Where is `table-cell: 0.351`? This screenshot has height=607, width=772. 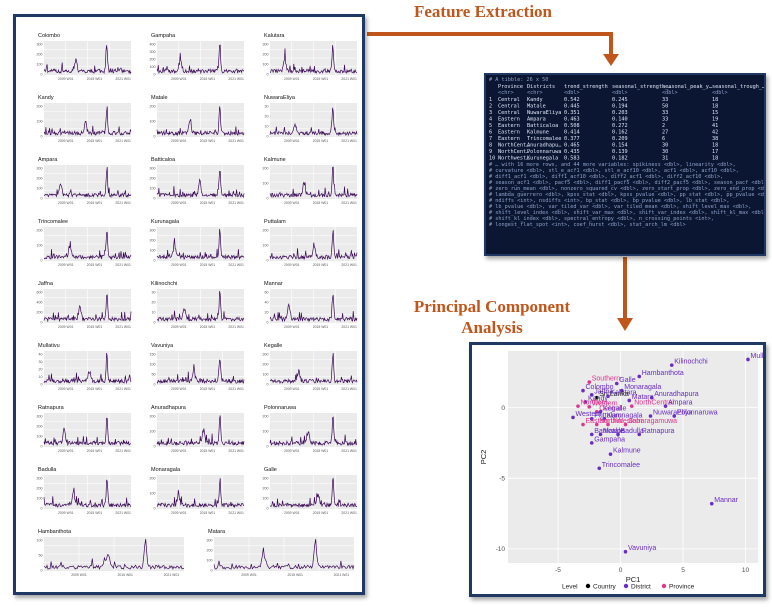 table-cell: 0.351 is located at coordinates (572, 113).